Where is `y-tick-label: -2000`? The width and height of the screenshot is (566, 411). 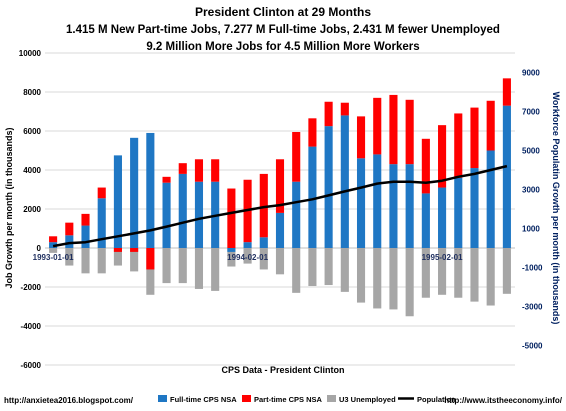
y-tick-label: -2000 is located at coordinates (31, 287).